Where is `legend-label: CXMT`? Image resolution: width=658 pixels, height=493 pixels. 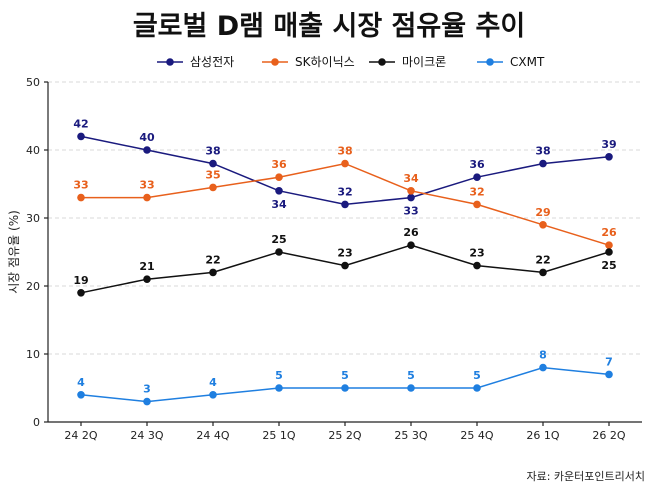
legend-label: CXMT is located at coordinates (527, 62).